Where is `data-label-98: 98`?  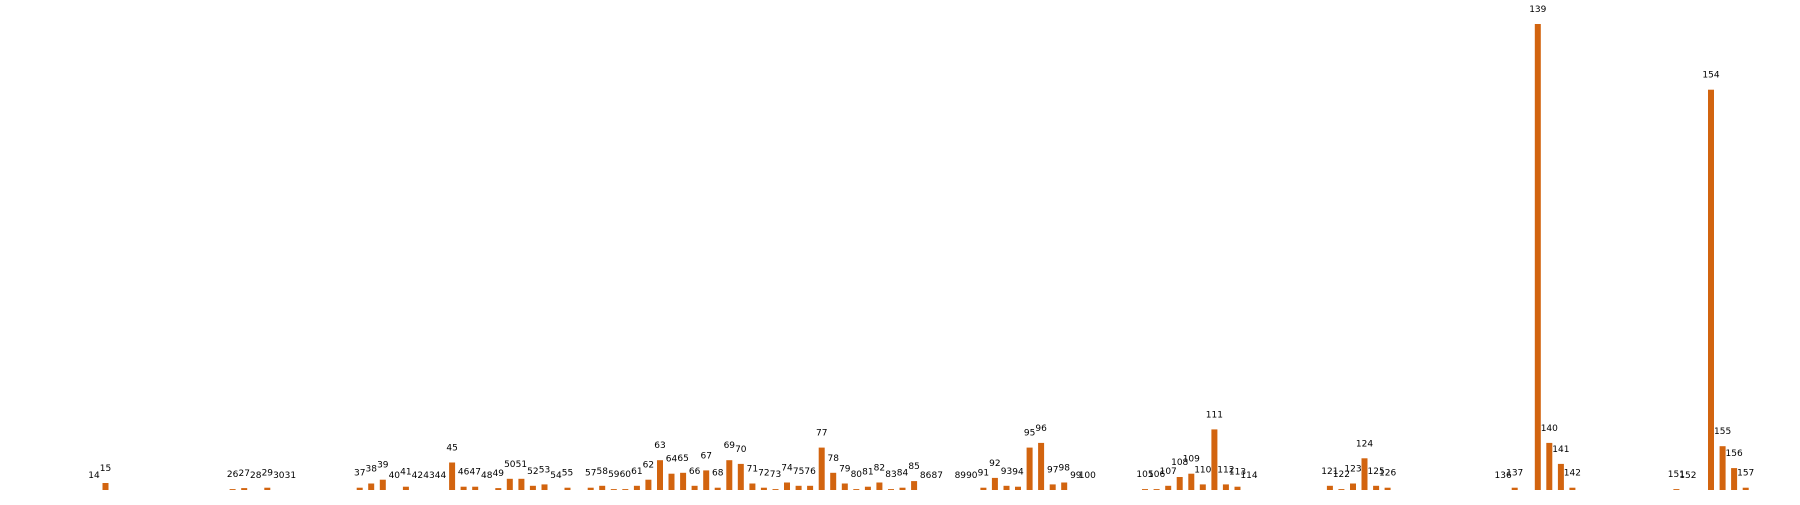 data-label-98: 98 is located at coordinates (1064, 469).